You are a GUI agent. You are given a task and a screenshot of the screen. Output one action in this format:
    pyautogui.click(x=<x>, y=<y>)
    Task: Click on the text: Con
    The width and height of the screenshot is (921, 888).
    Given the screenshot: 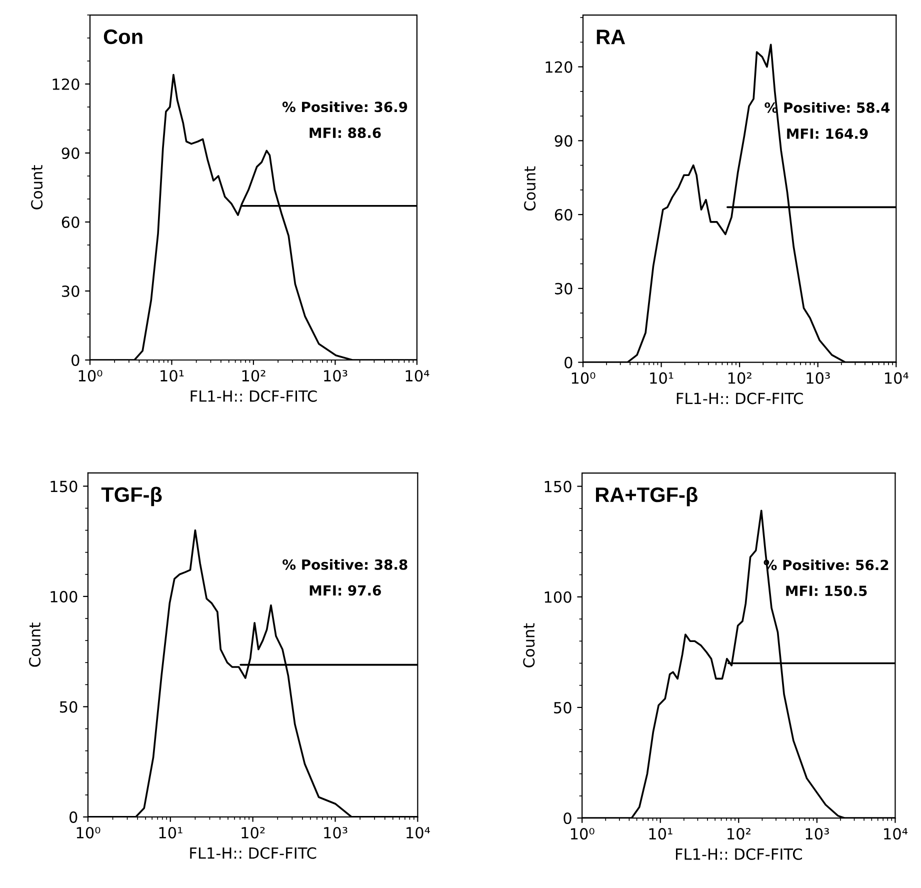 What is the action you would take?
    pyautogui.click(x=123, y=36)
    